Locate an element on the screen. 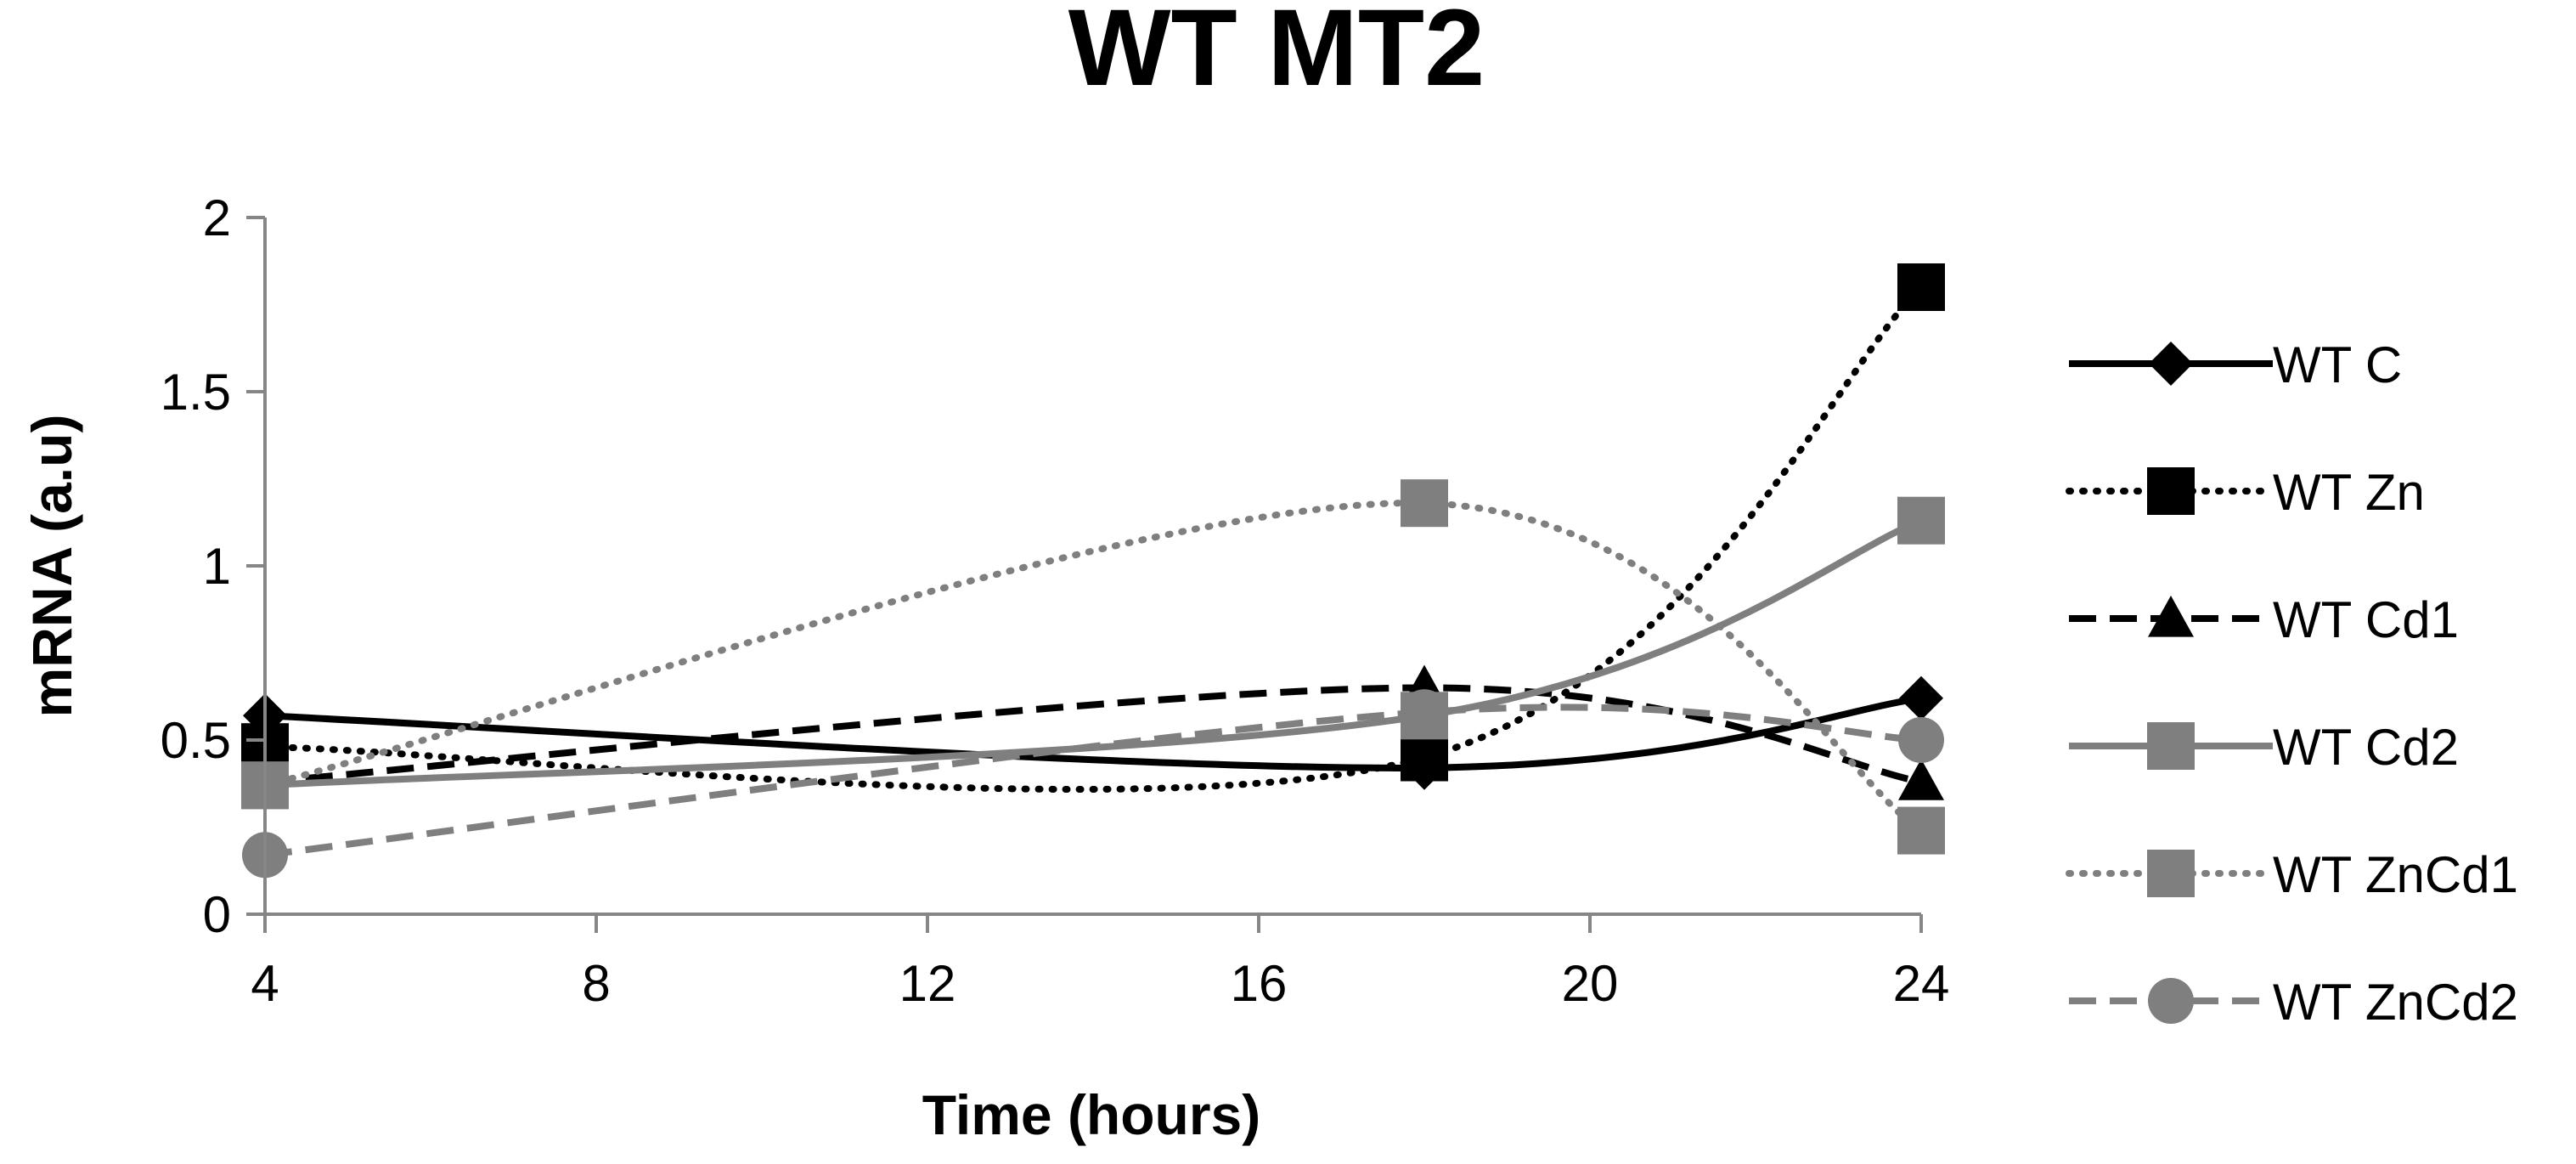 This screenshot has height=1164, width=2576. legend-marker-triangle is located at coordinates (2171, 617).